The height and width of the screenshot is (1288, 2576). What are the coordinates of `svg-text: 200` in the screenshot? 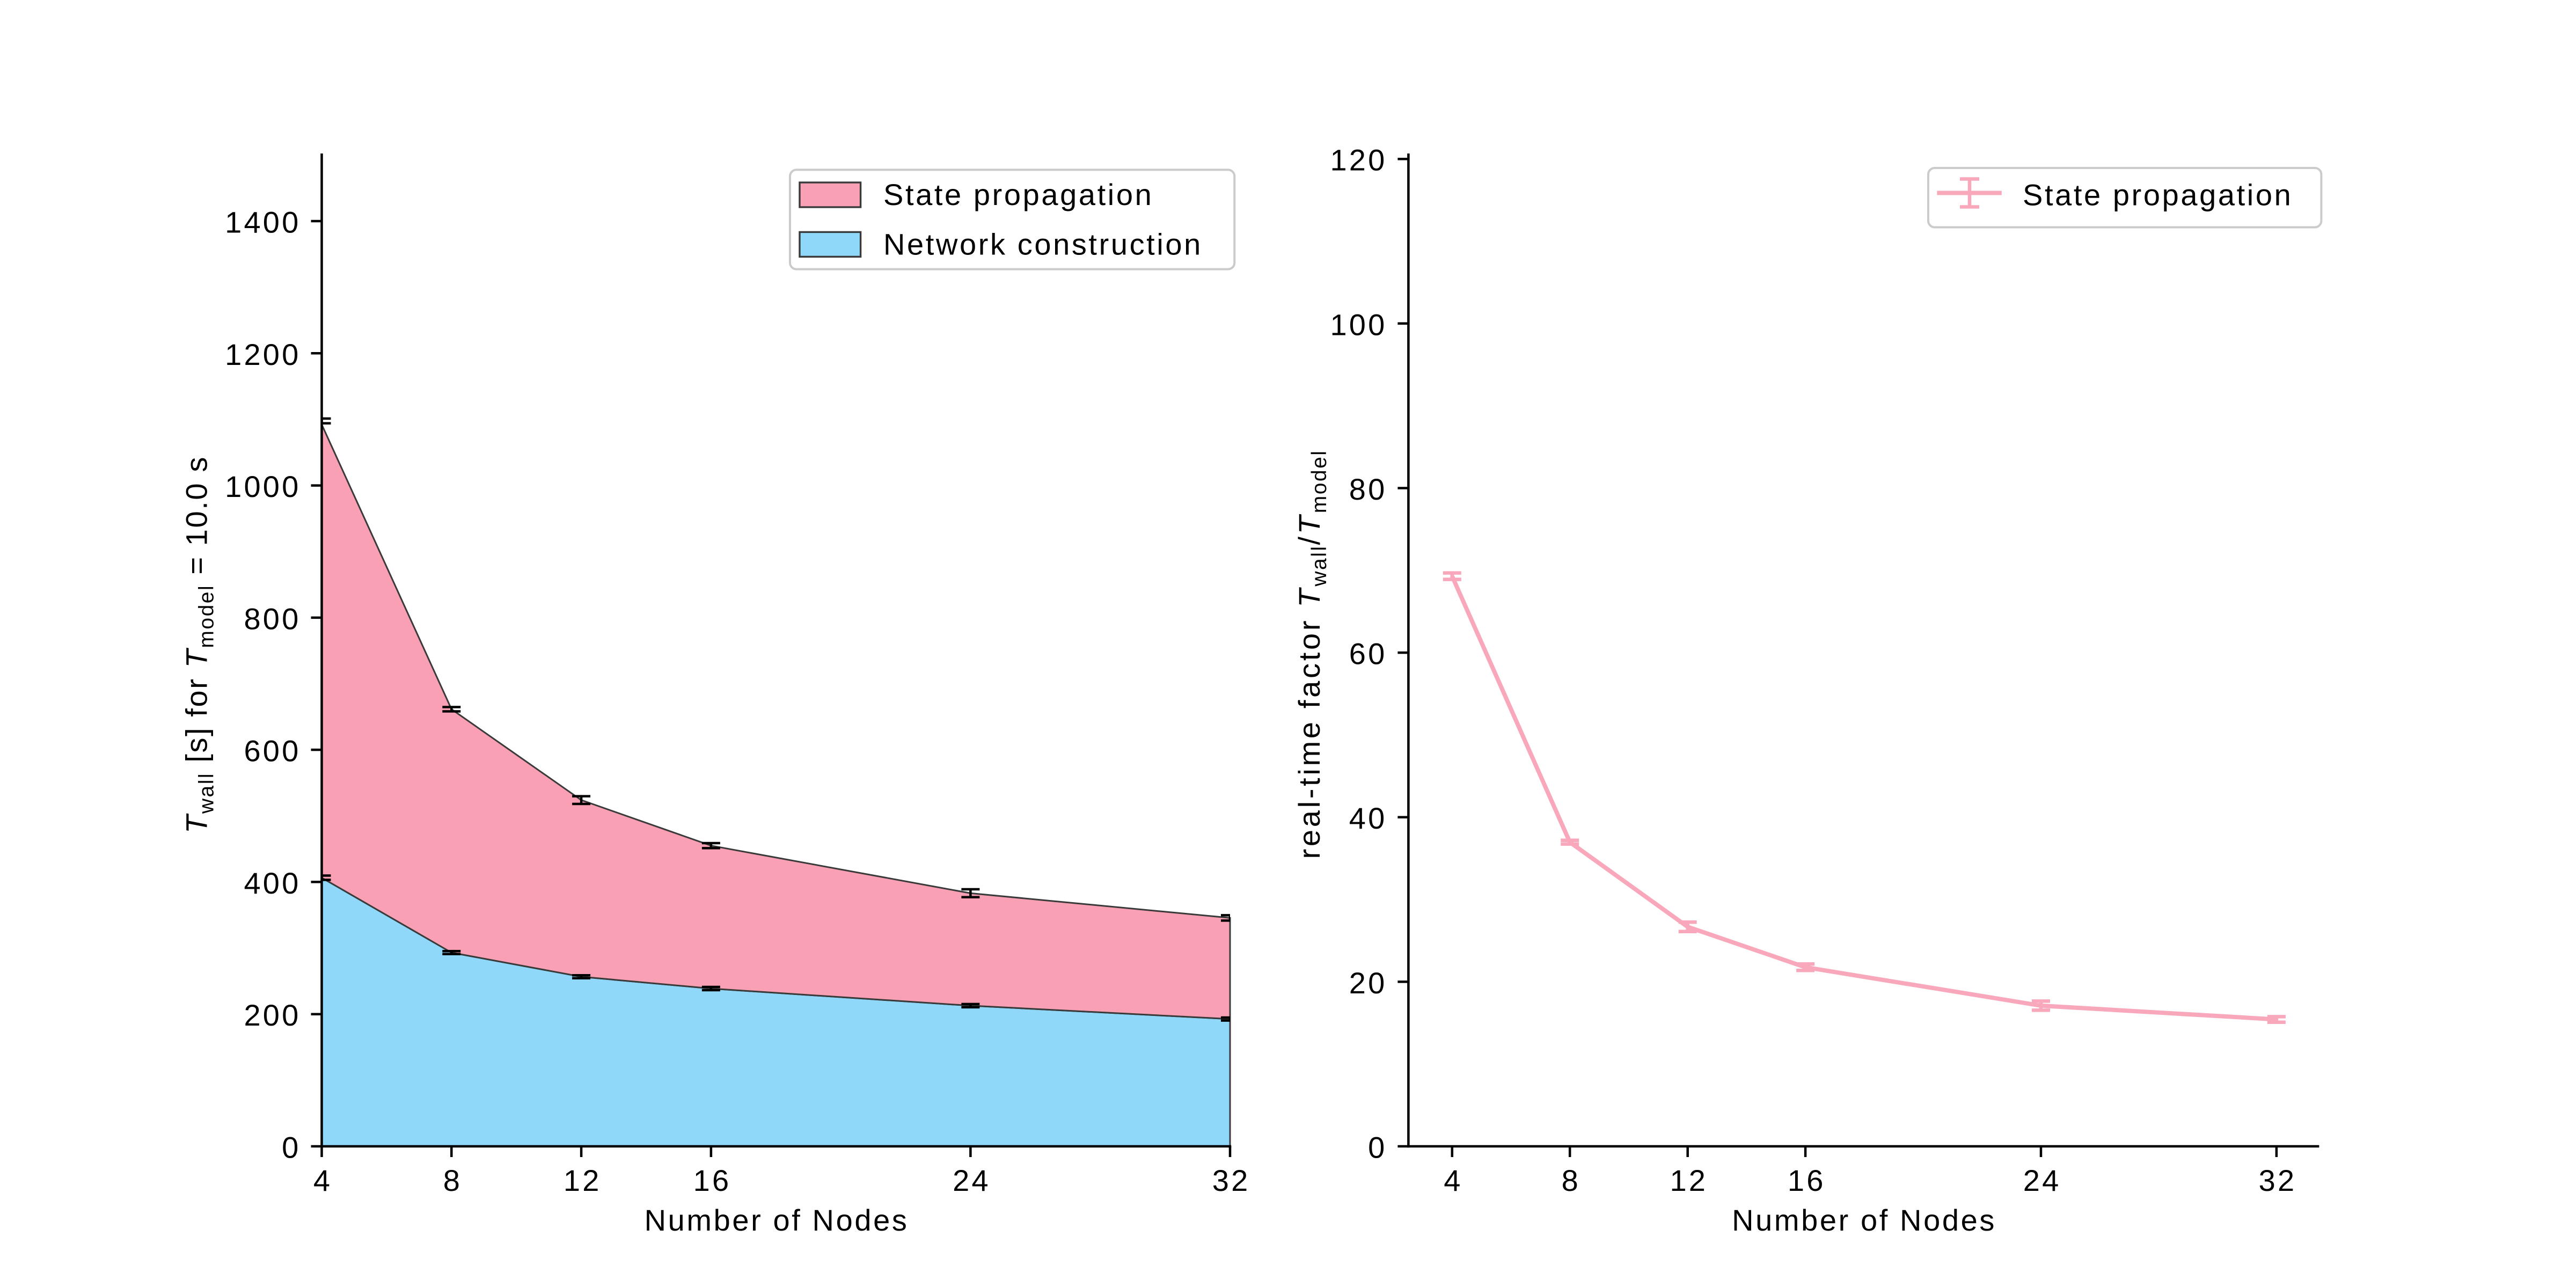 It's located at (272, 1015).